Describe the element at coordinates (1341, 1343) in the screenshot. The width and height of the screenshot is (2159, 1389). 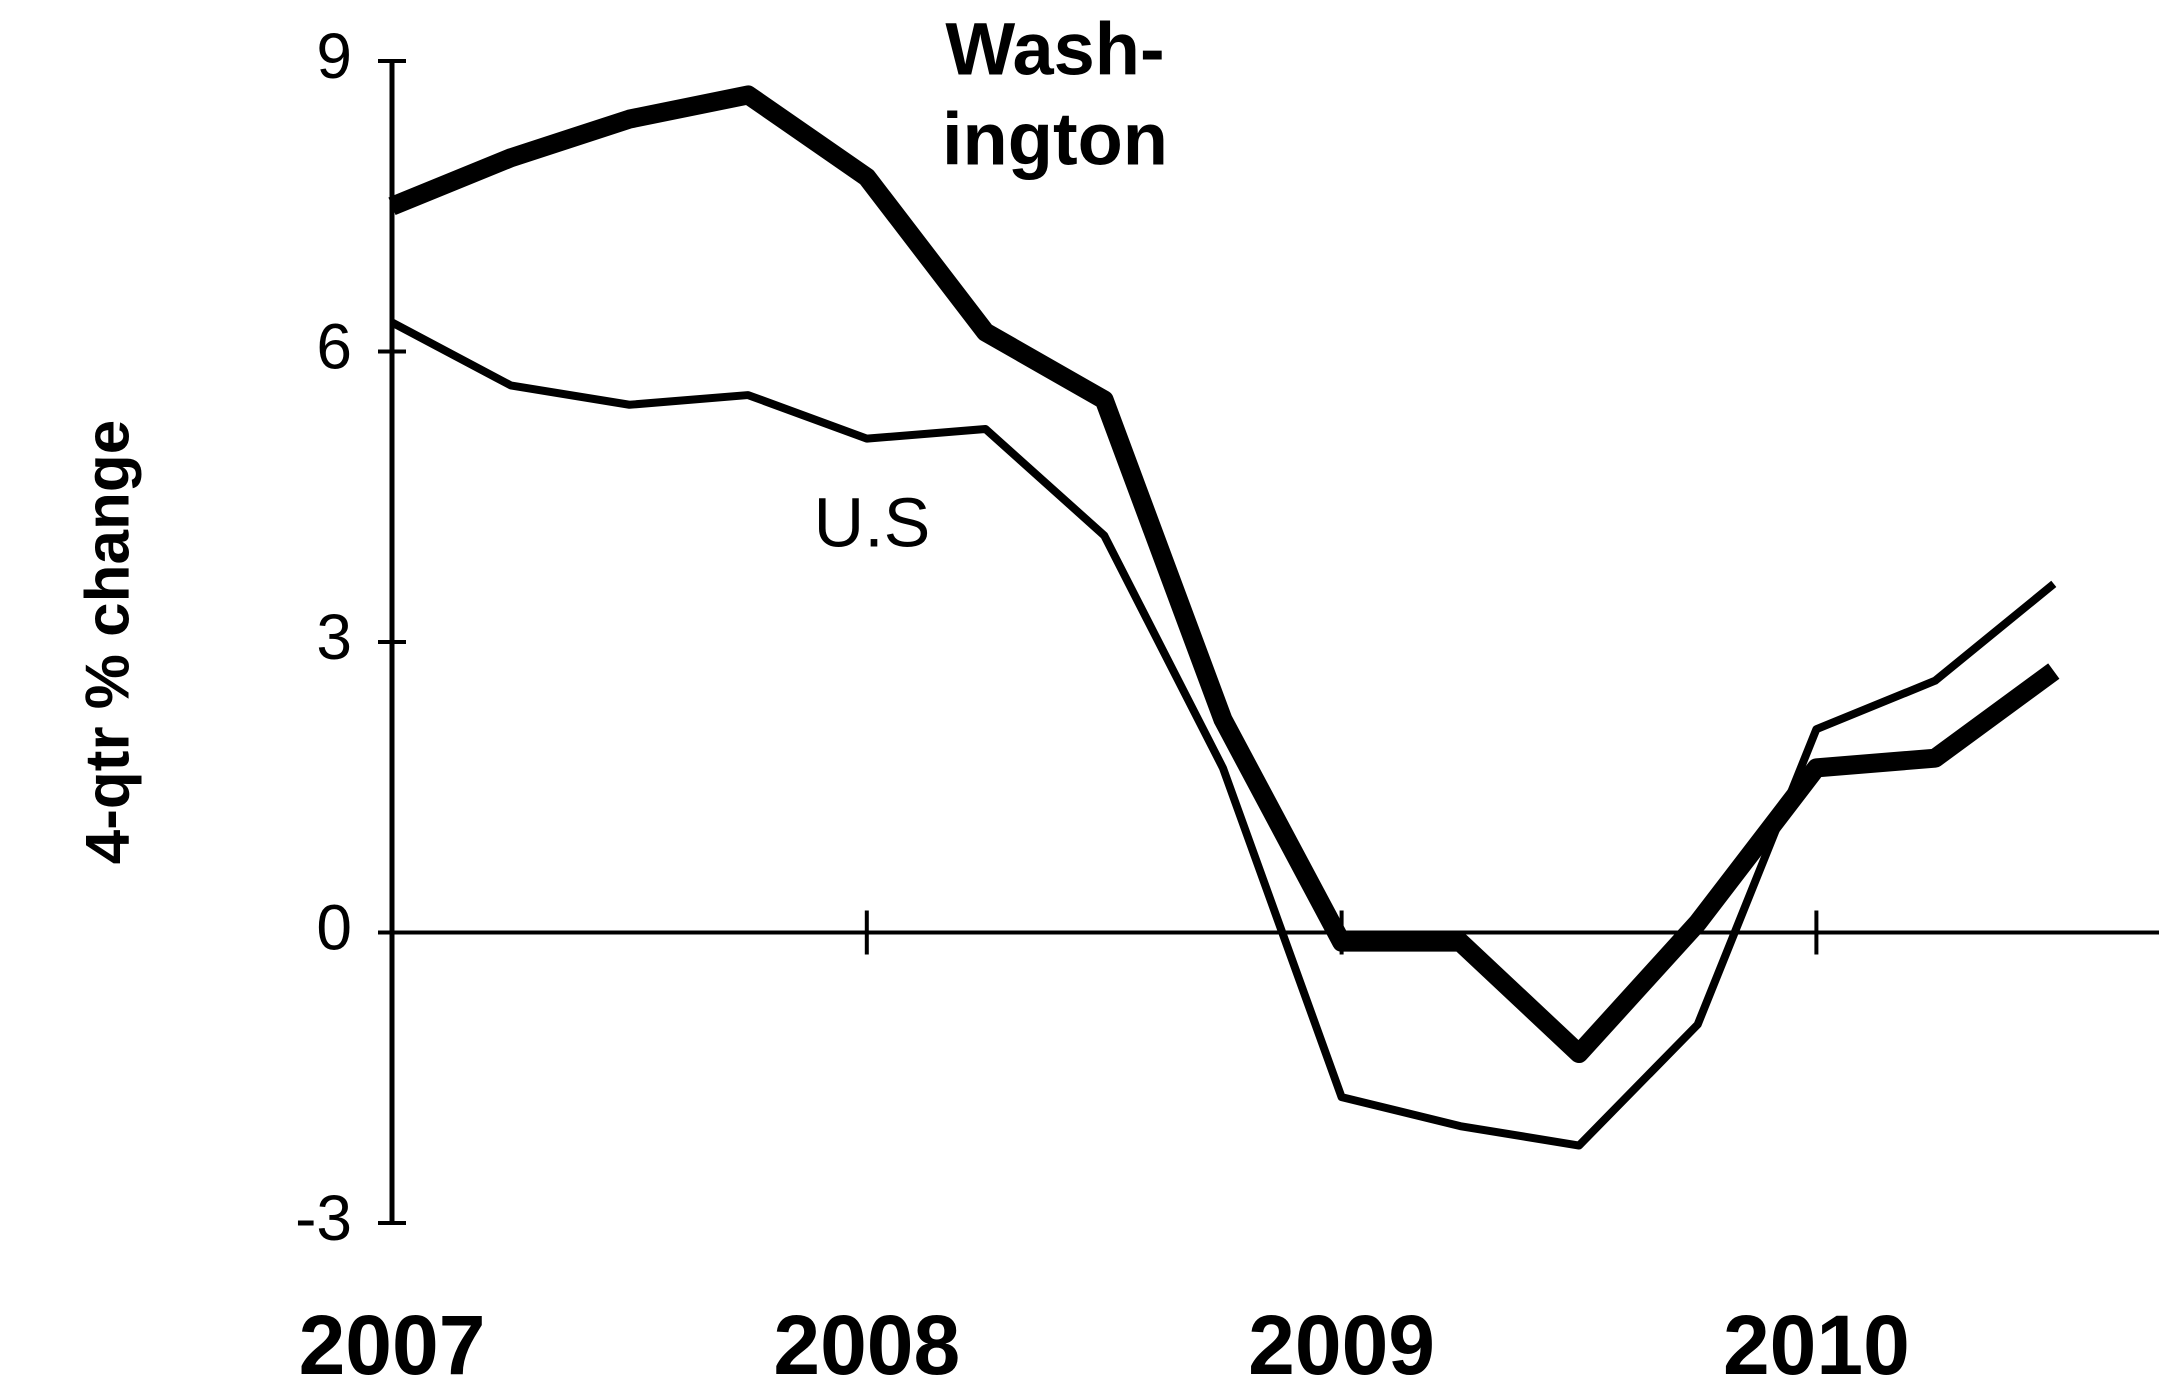
I see `x-tick-label: 2009` at that location.